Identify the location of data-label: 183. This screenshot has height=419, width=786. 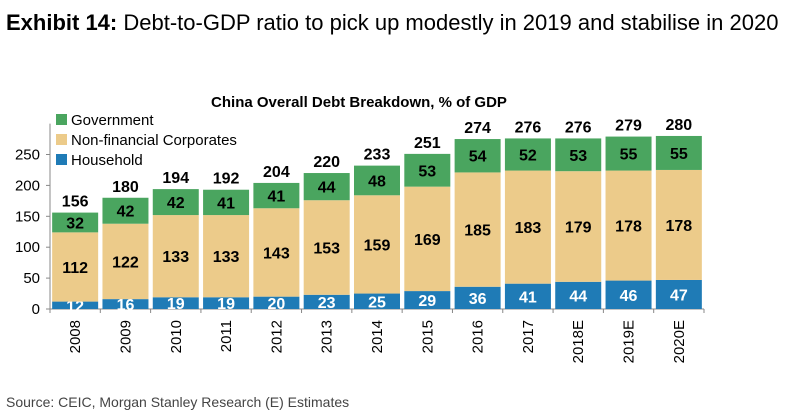
(528, 228).